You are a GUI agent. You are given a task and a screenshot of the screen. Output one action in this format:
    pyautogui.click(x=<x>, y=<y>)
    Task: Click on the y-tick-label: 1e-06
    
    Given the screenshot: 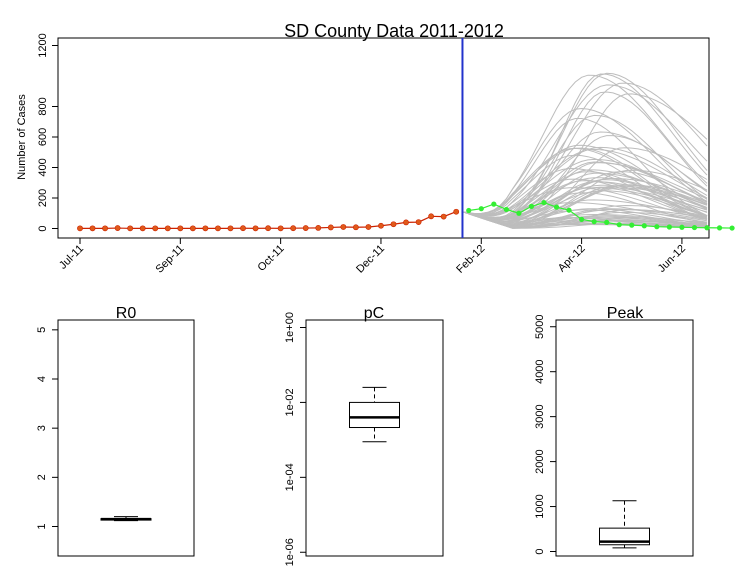 What is the action you would take?
    pyautogui.click(x=290, y=552)
    